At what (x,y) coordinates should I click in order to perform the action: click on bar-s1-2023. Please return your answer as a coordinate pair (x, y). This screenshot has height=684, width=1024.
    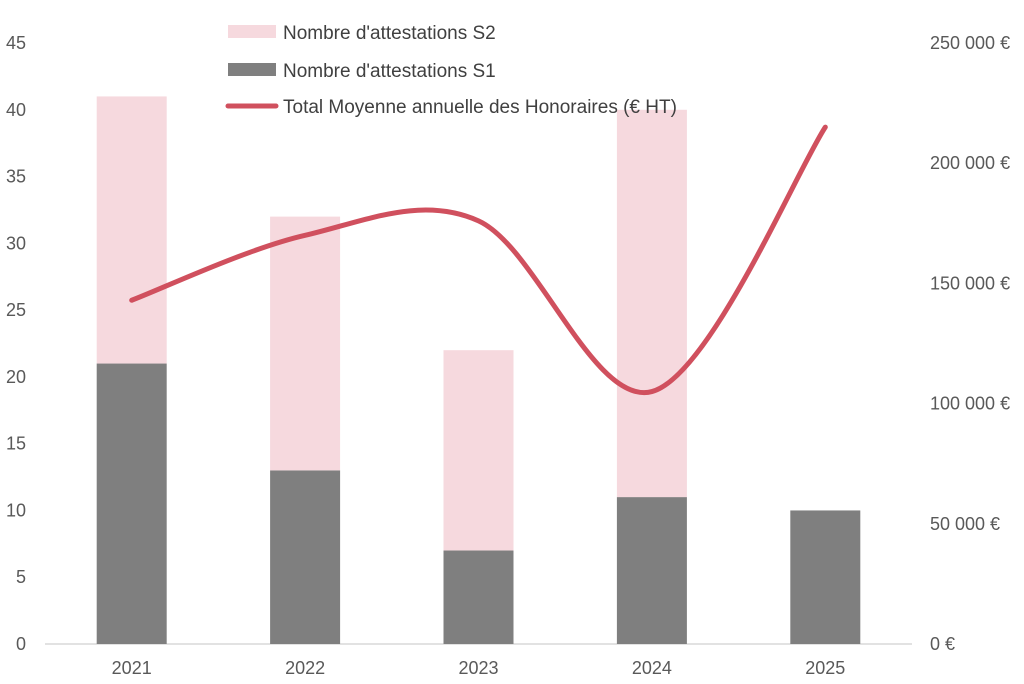
    Looking at the image, I should click on (478, 597).